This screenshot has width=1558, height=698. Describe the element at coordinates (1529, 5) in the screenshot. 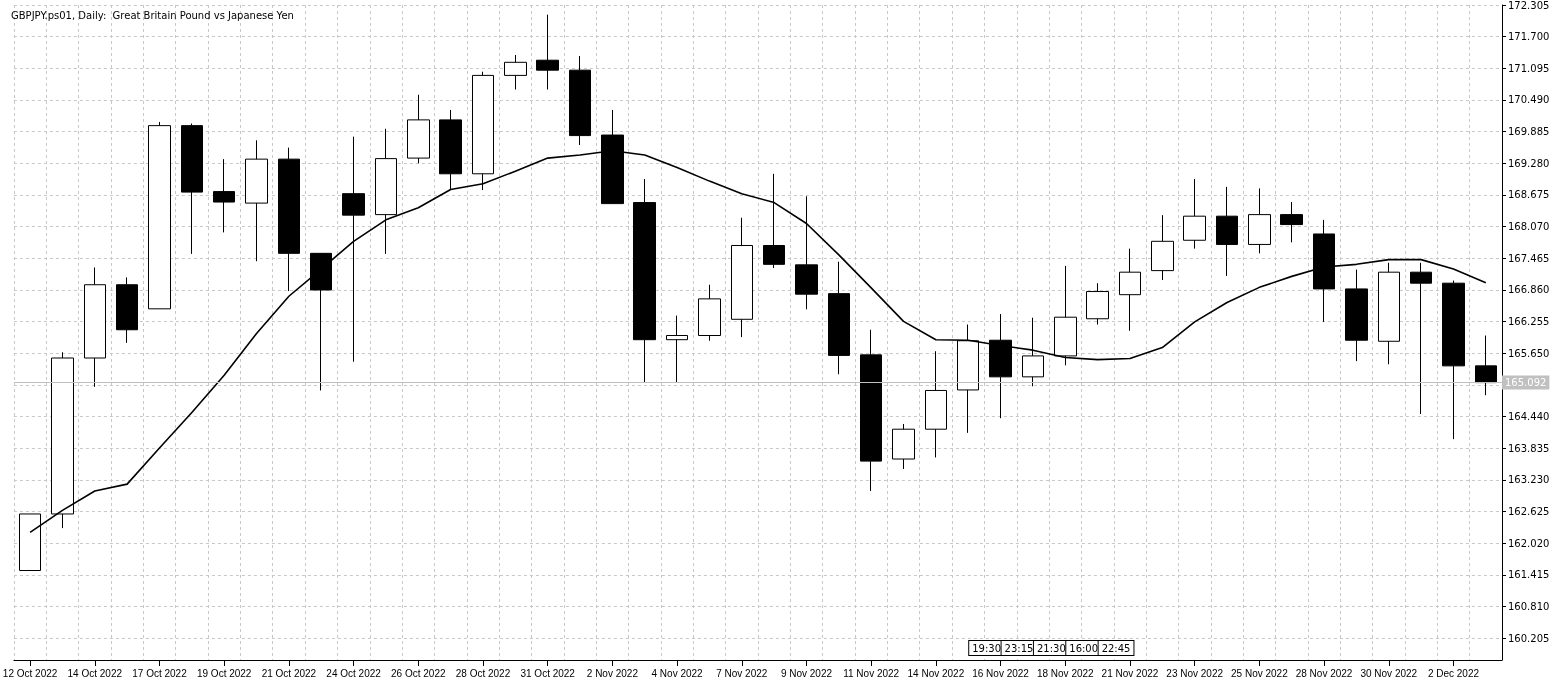

I see `y-tick-label: 172.305` at that location.